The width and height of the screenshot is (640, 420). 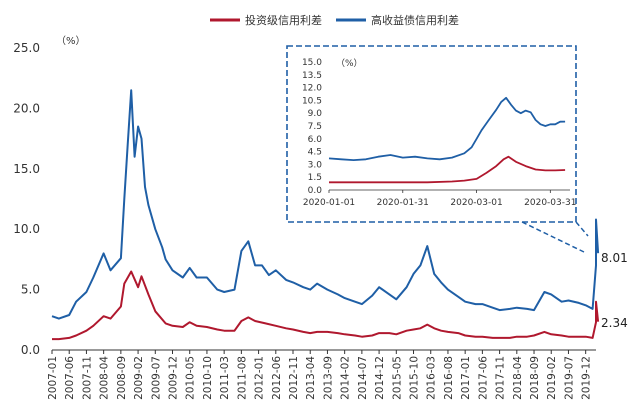 What do you see at coordinates (294, 378) in the screenshot?
I see `main-x-tick-label: 2012-11` at bounding box center [294, 378].